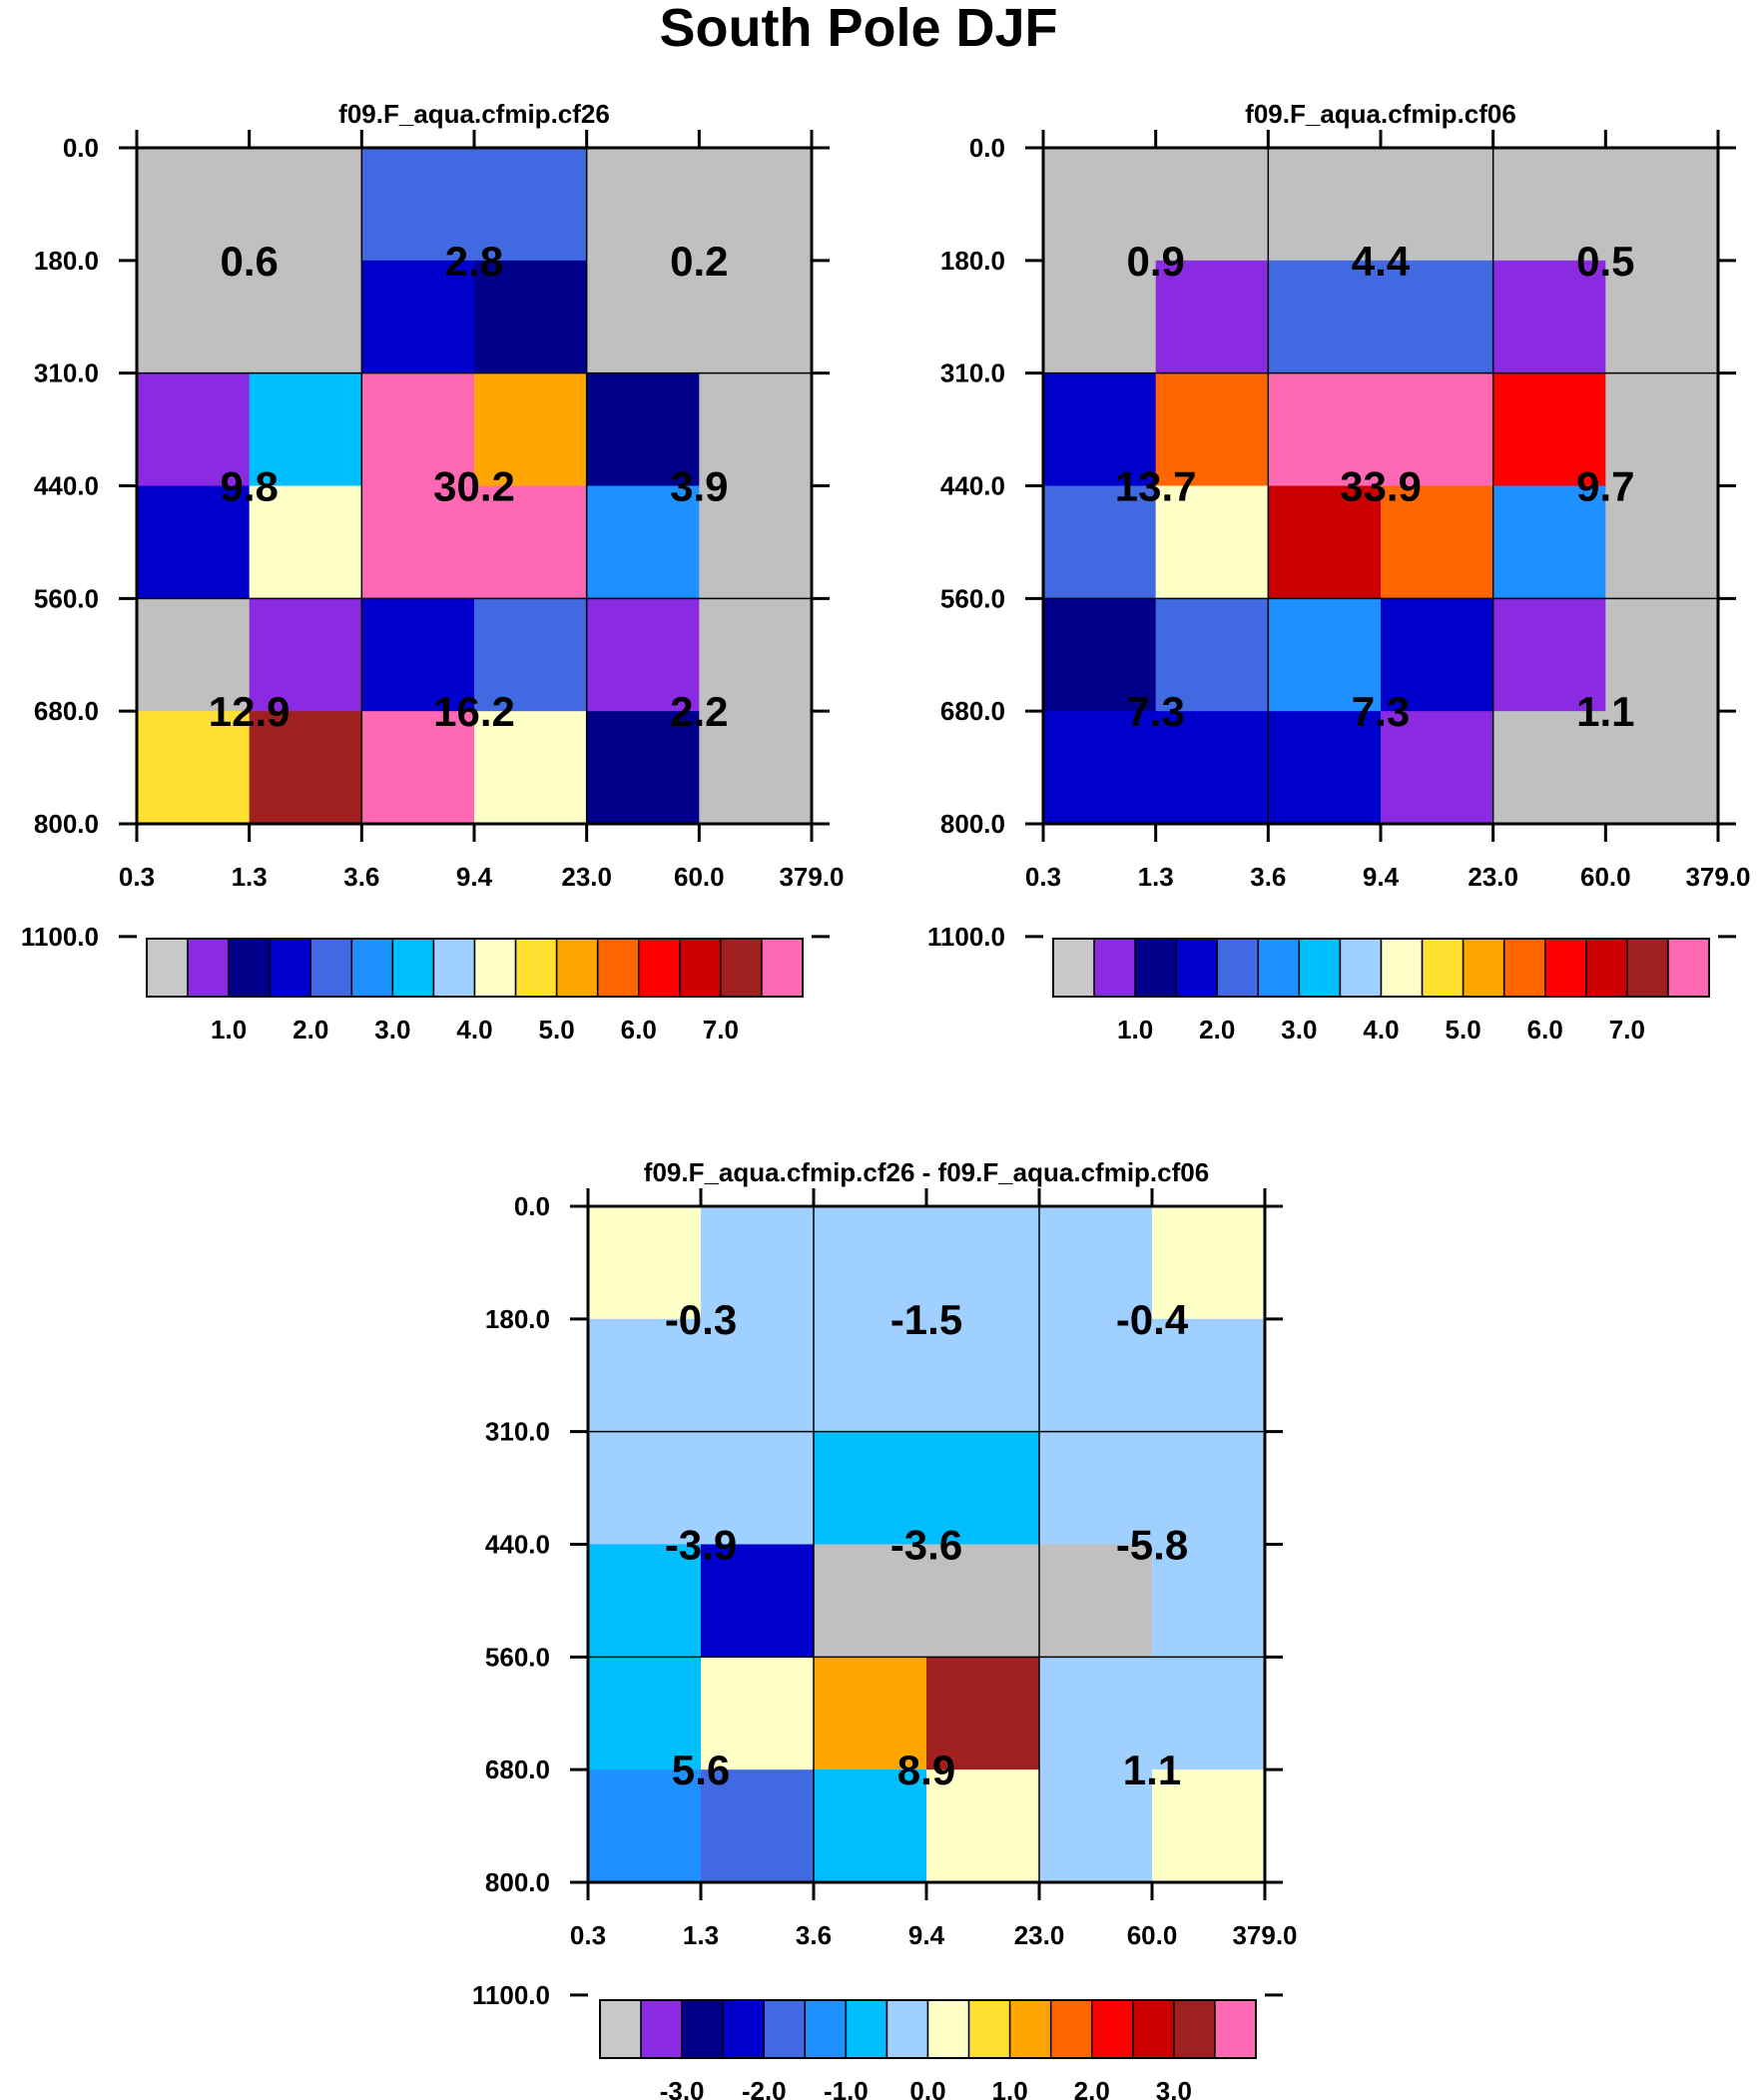  Describe the element at coordinates (764, 2088) in the screenshot. I see `colorbar-label: -2.0` at that location.